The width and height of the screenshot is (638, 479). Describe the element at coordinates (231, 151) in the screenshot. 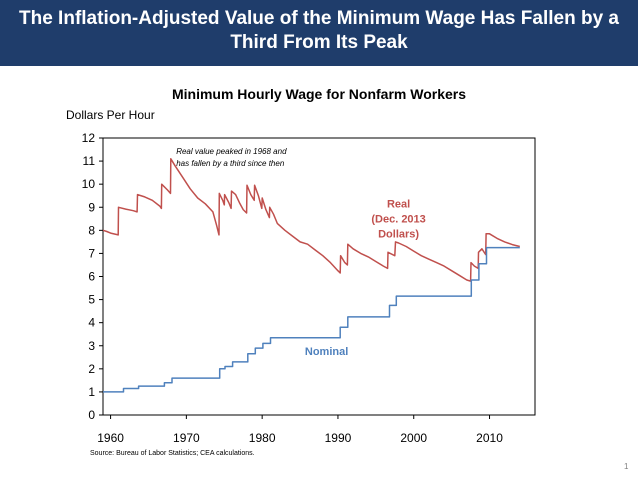

I see `peak-annotation-line: Real value peaked in 1968 and` at that location.